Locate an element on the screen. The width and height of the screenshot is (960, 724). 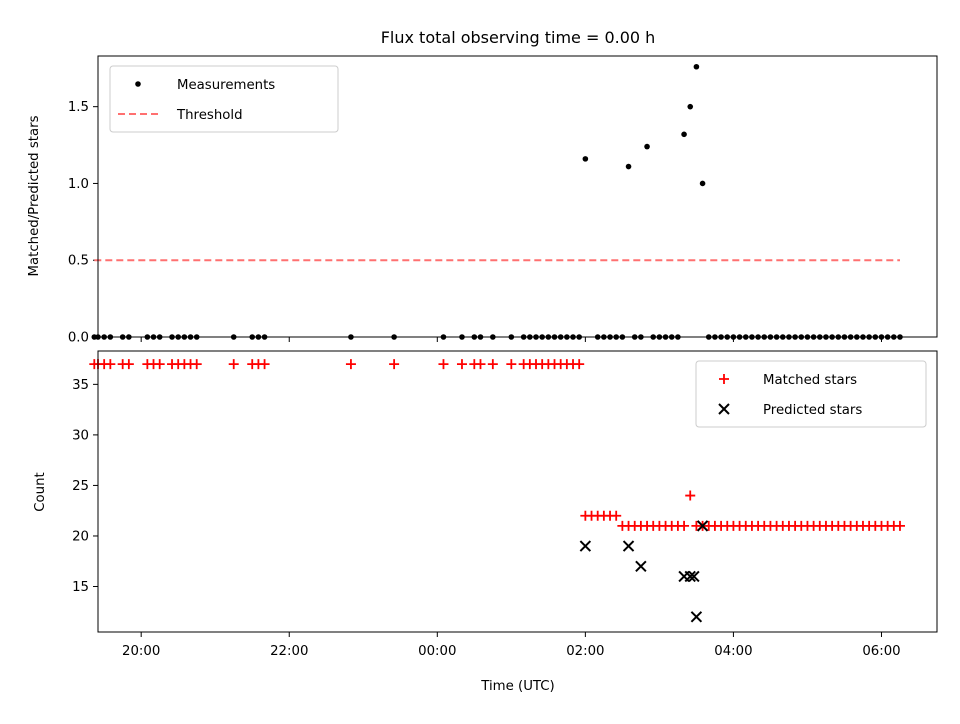
y-tick-label: 30 is located at coordinates (80, 435).